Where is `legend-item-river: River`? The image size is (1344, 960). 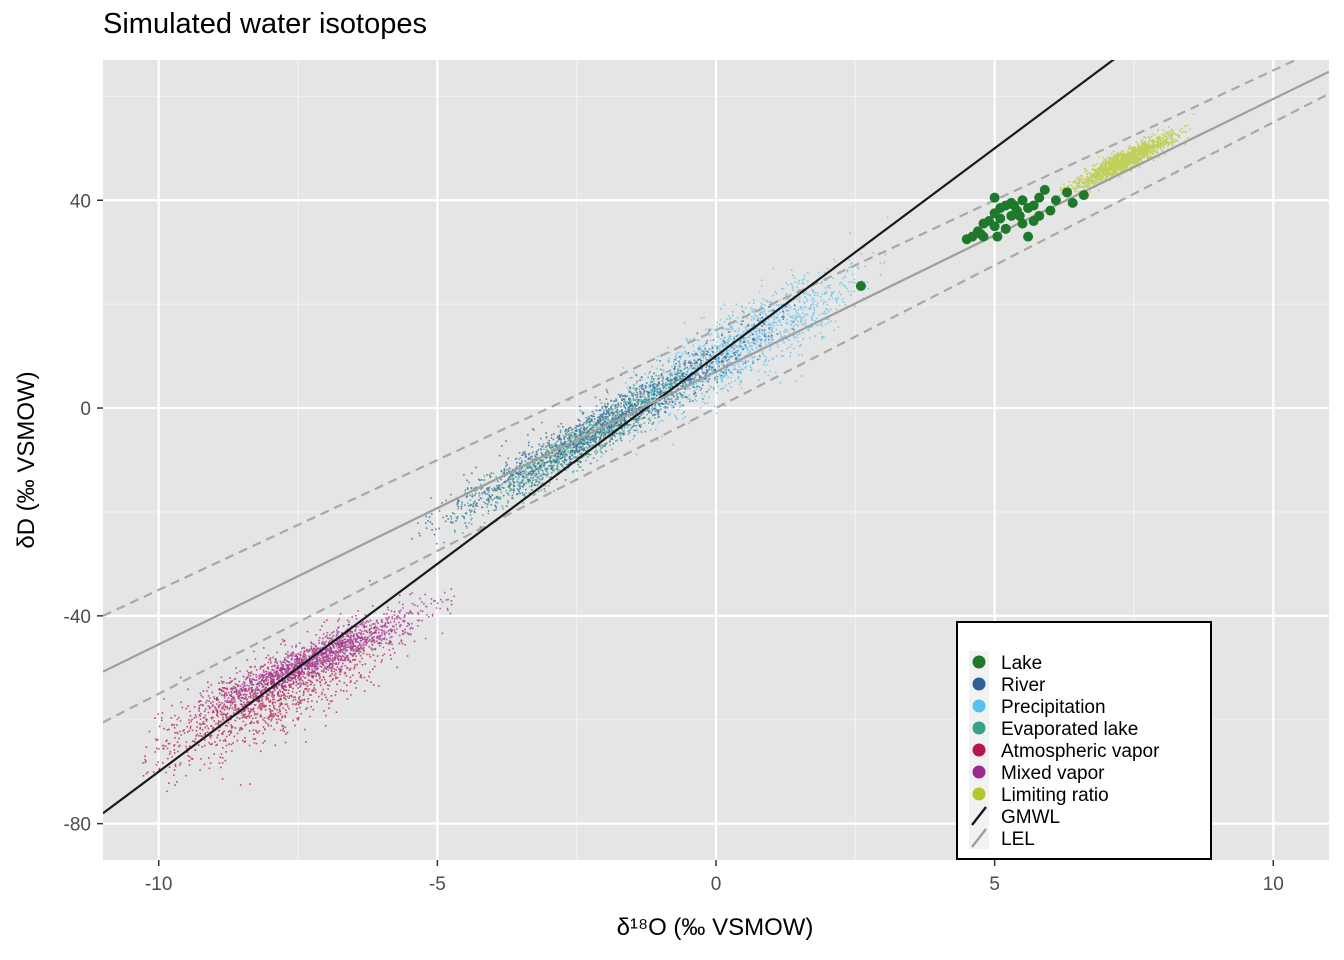 legend-item-river: River is located at coordinates (1007, 684).